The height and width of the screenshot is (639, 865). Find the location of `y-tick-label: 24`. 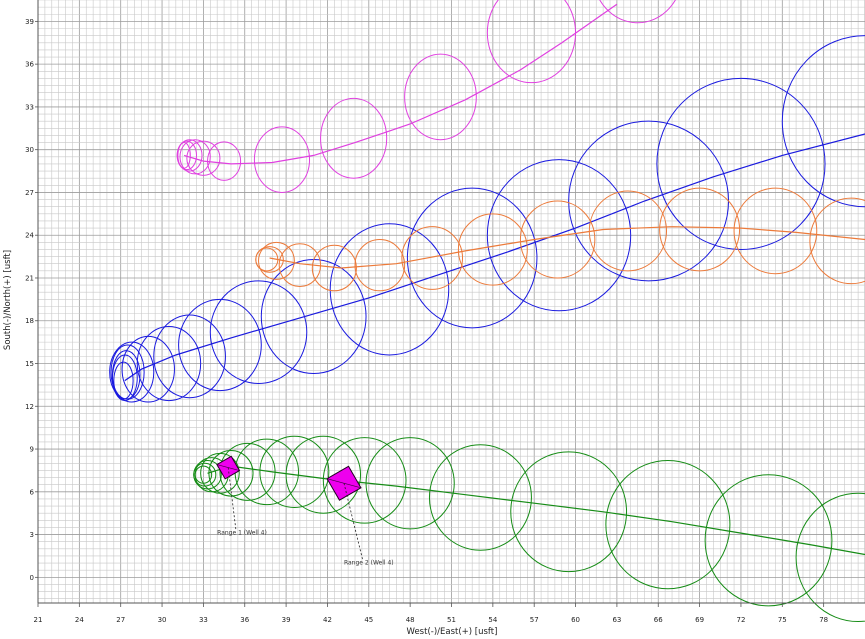

y-tick-label: 24 is located at coordinates (29, 236).